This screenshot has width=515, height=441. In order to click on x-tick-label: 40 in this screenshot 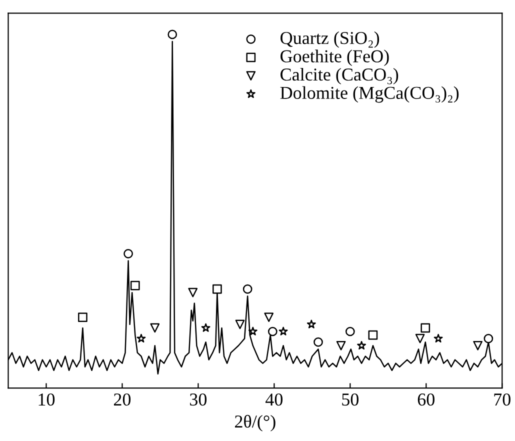, I will do `click(274, 399)`.